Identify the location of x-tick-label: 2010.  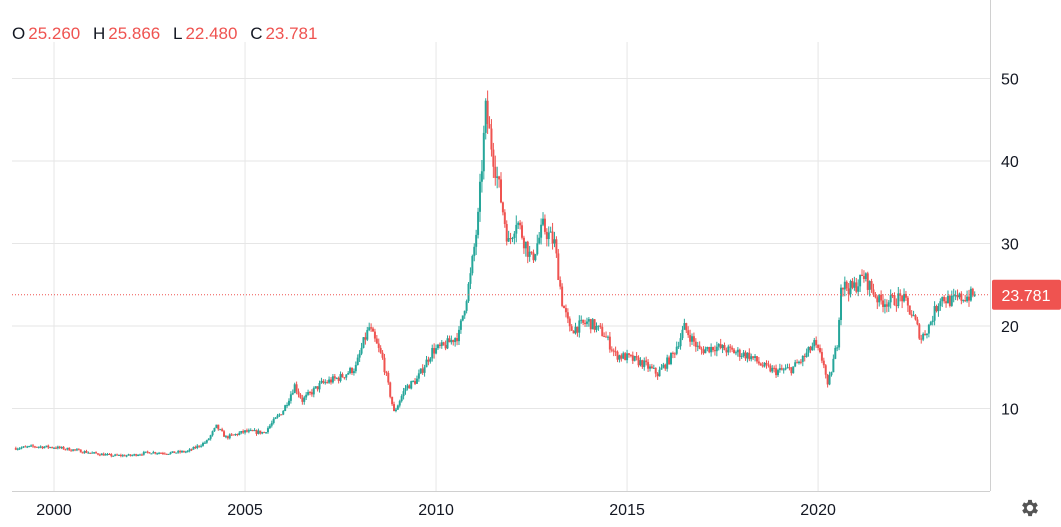
(436, 510).